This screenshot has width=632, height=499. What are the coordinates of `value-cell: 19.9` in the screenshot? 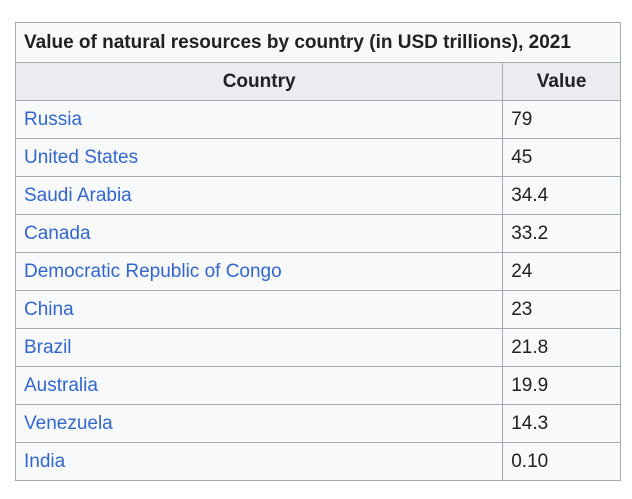 It's located at (561, 385).